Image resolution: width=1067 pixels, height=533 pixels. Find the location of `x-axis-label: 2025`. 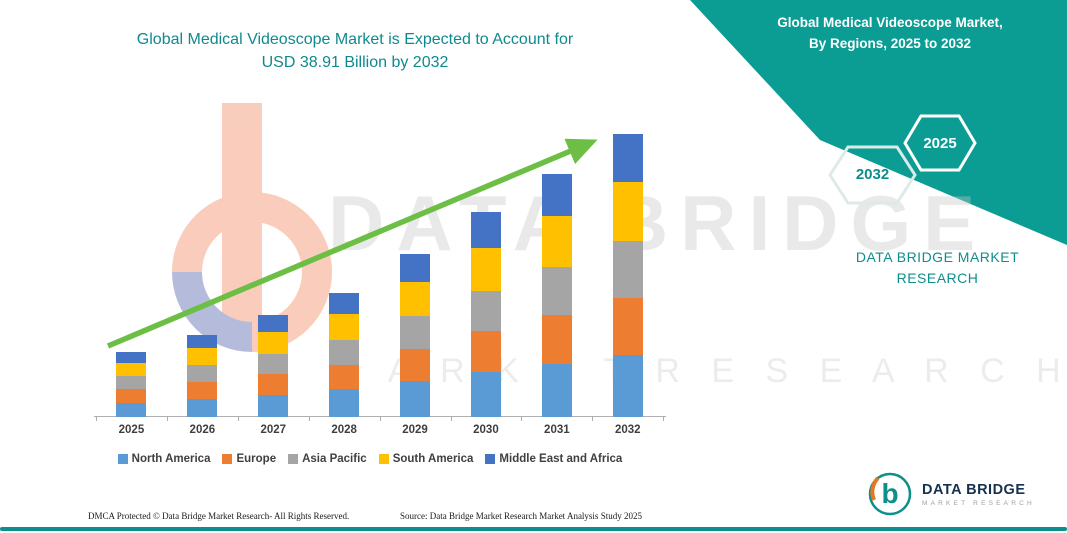

x-axis-label: 2025 is located at coordinates (131, 430).